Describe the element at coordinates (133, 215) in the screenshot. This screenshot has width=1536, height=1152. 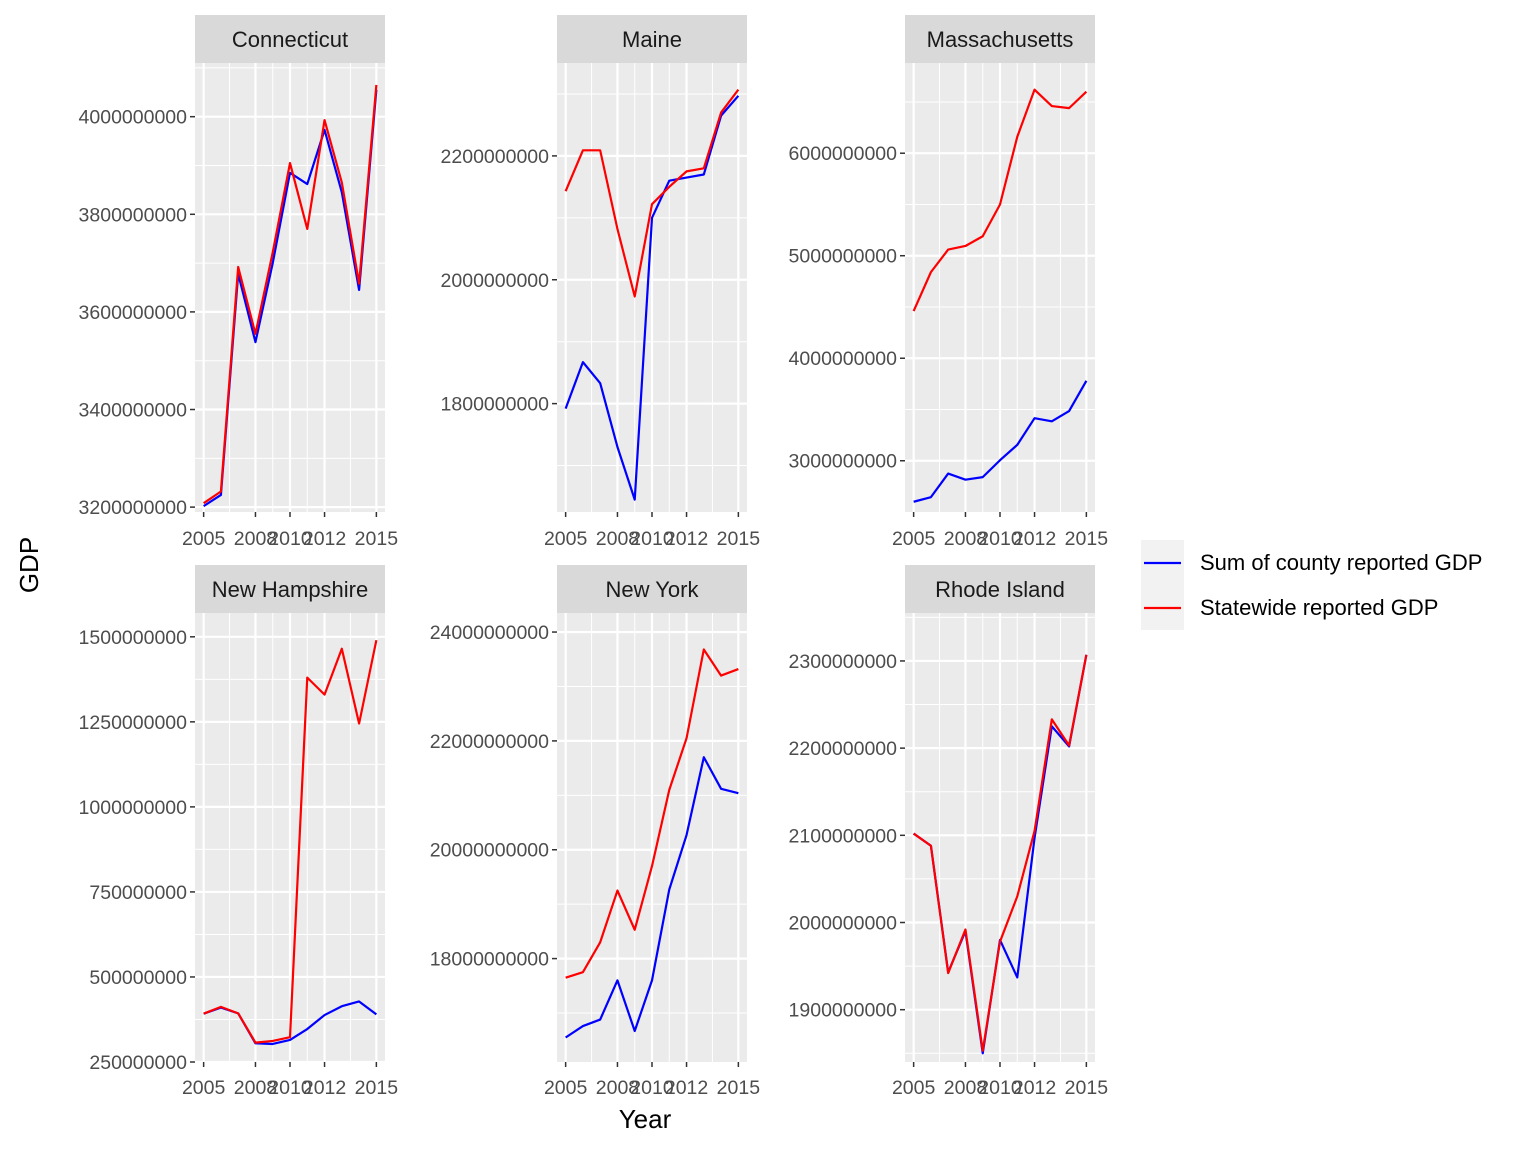
I see `y-tick-label: 3800000000` at that location.